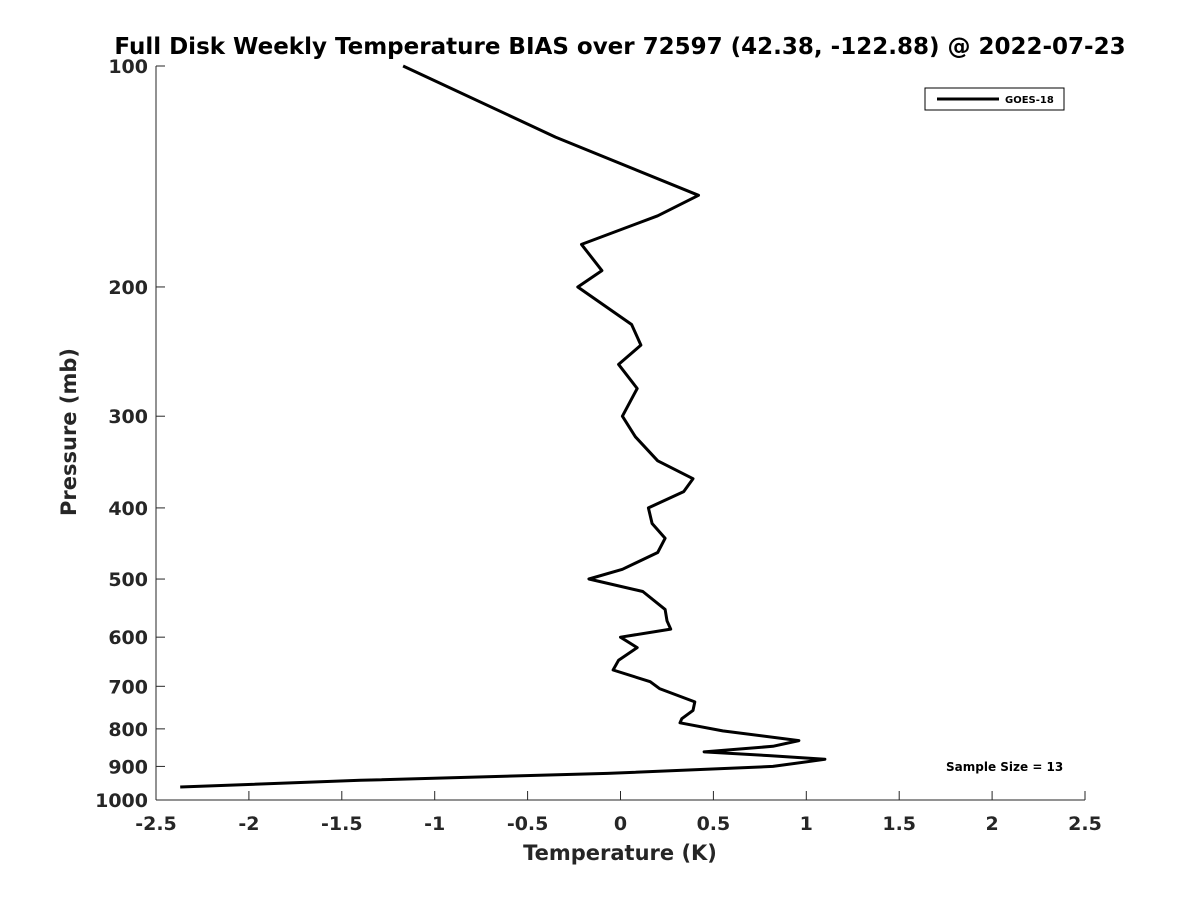  What do you see at coordinates (342, 824) in the screenshot?
I see `x-tick-label: -1.5` at bounding box center [342, 824].